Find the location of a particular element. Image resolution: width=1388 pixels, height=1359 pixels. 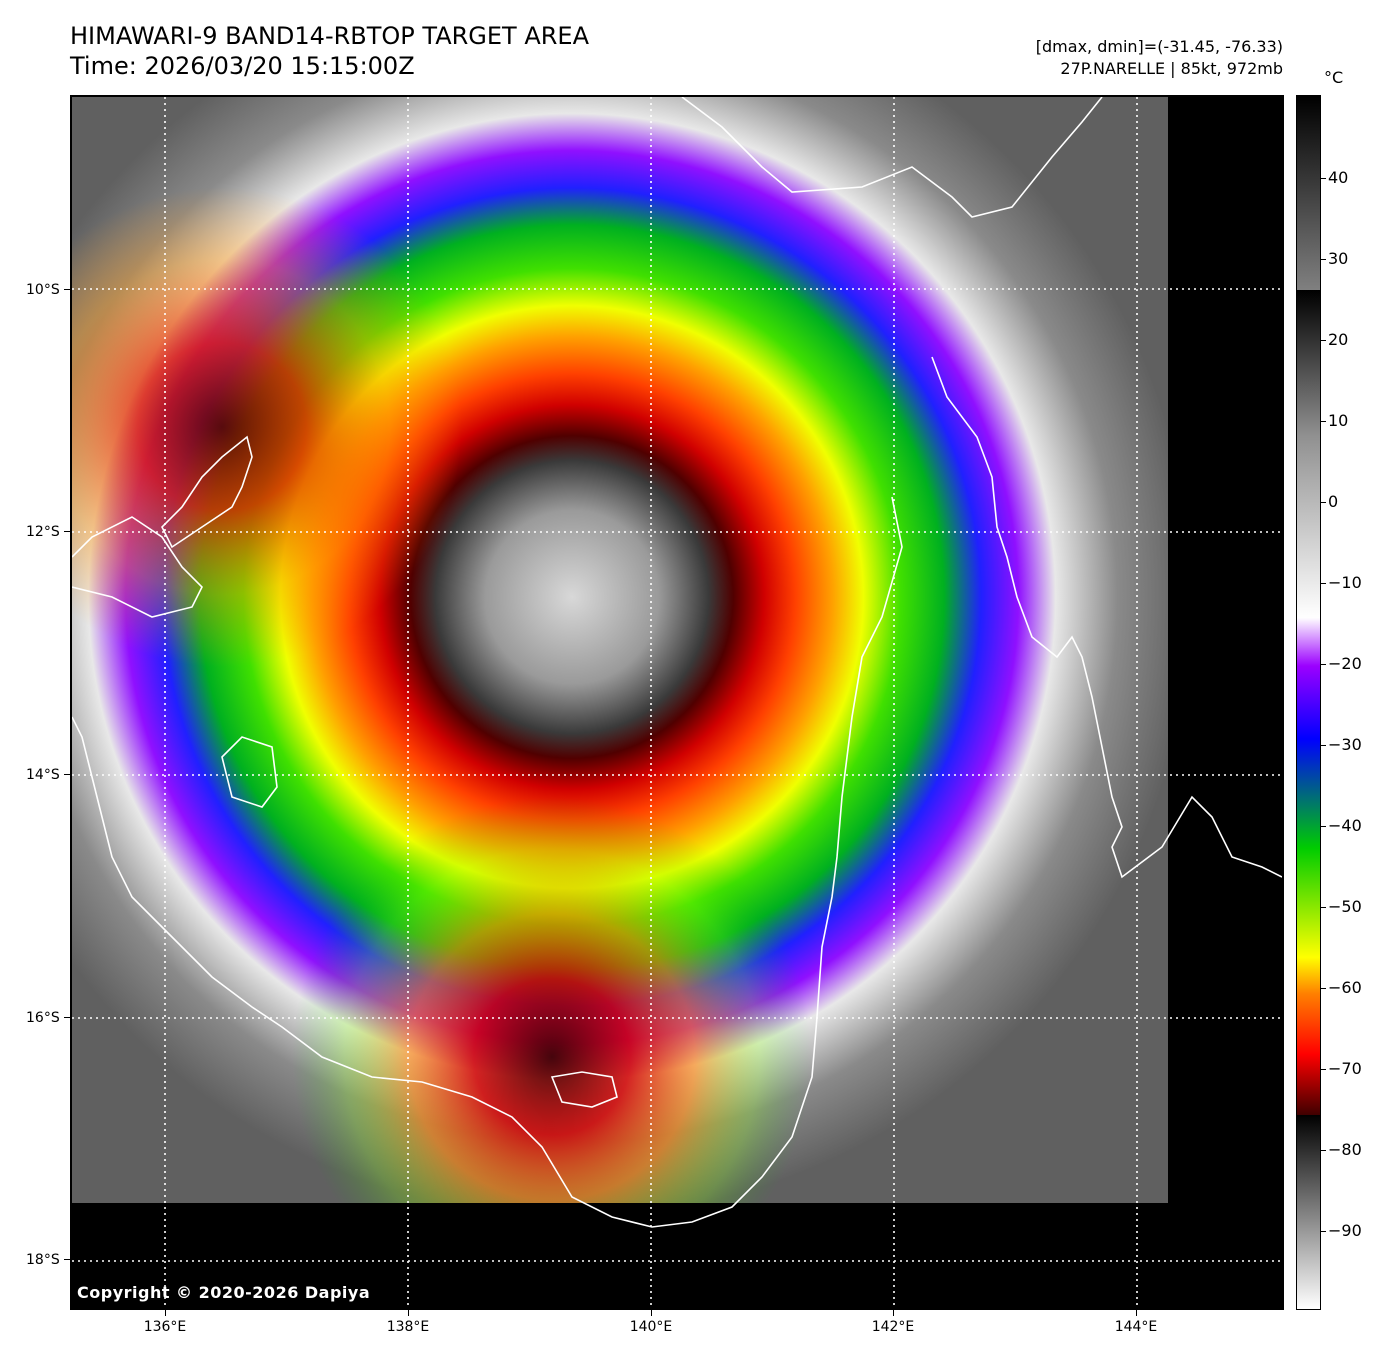

colorbar-label: 20 is located at coordinates (1338, 339).